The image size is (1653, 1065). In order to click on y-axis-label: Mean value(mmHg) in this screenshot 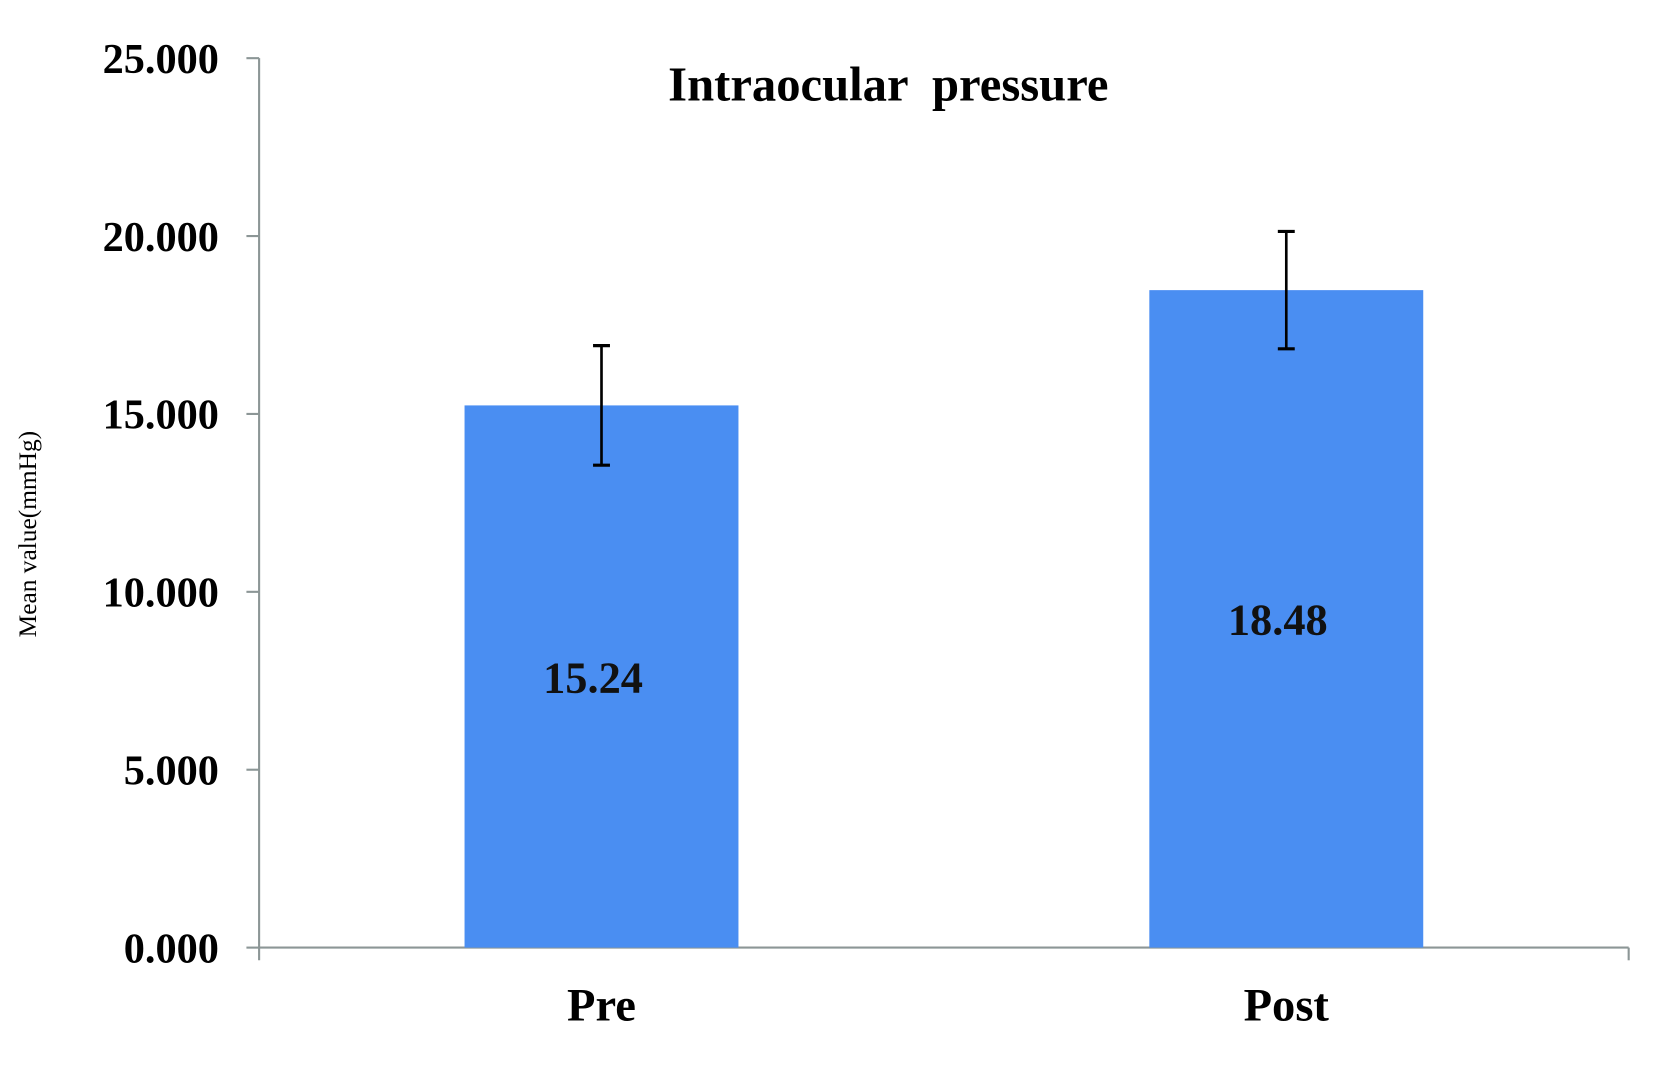, I will do `click(28, 534)`.